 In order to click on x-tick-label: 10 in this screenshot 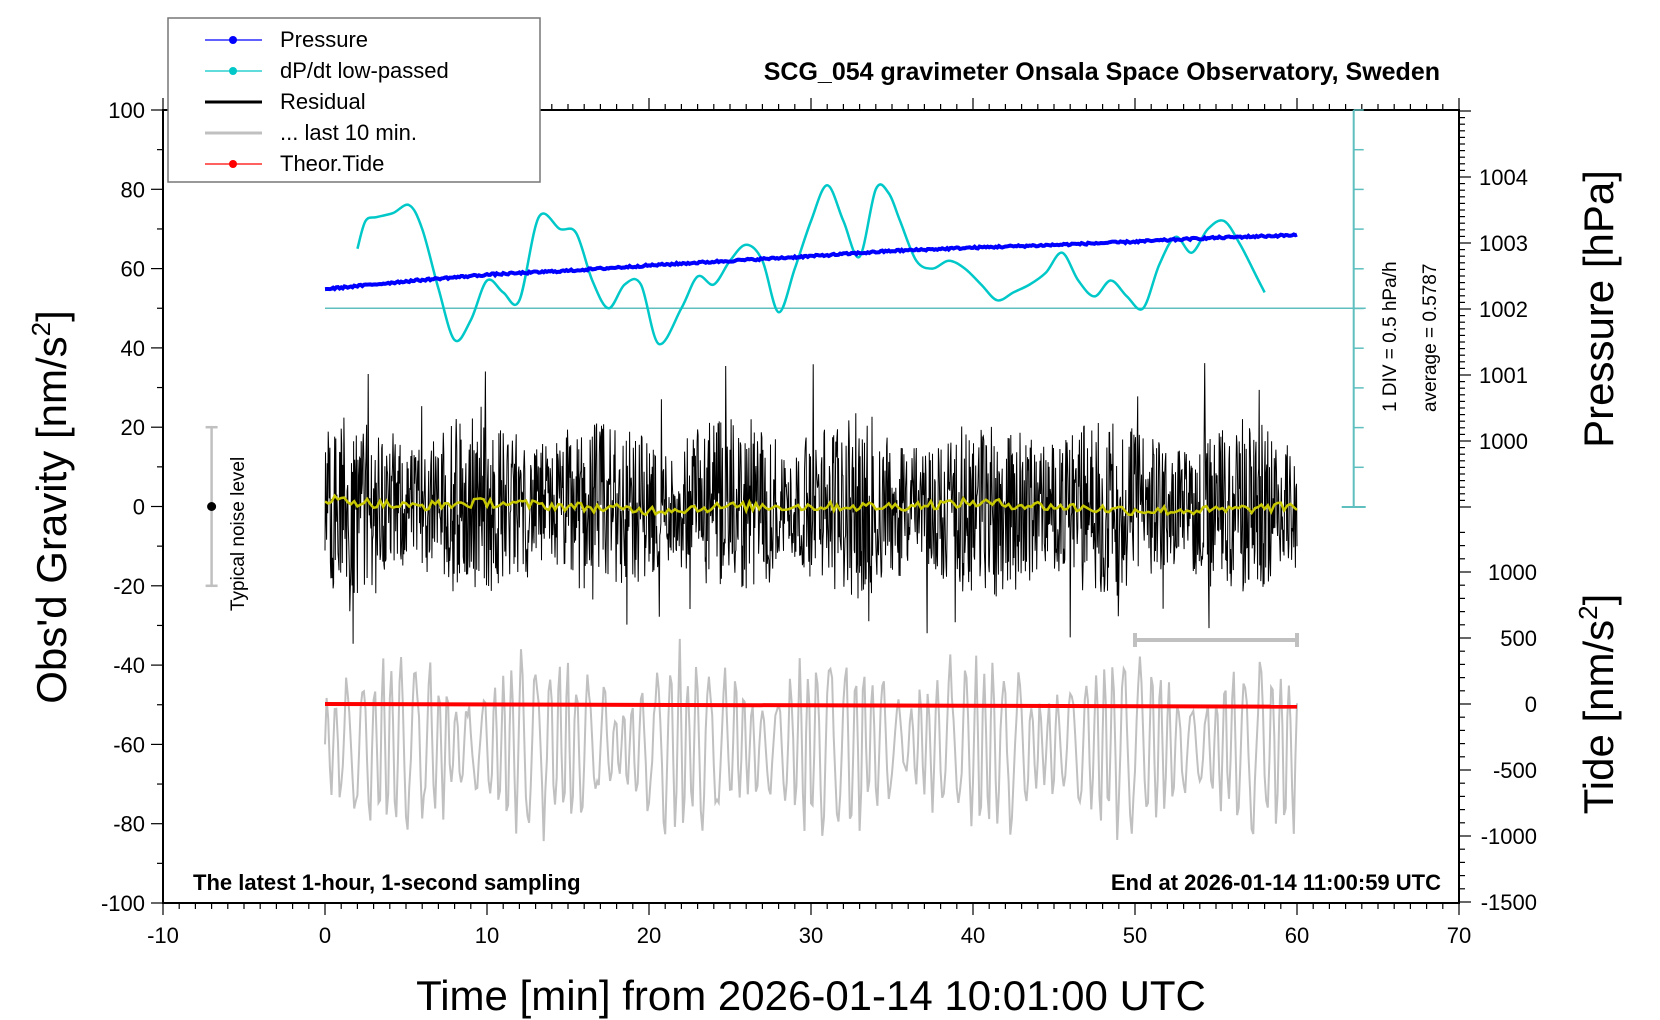, I will do `click(487, 935)`.